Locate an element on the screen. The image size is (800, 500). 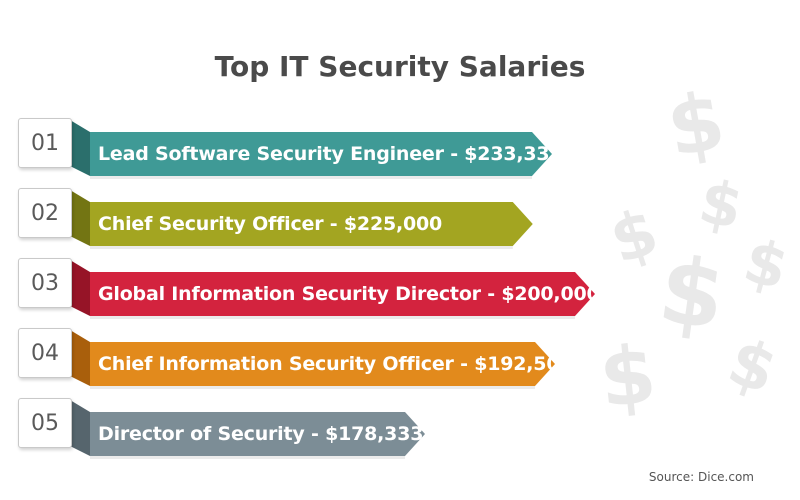
rank-badge: 05 is located at coordinates (45, 423).